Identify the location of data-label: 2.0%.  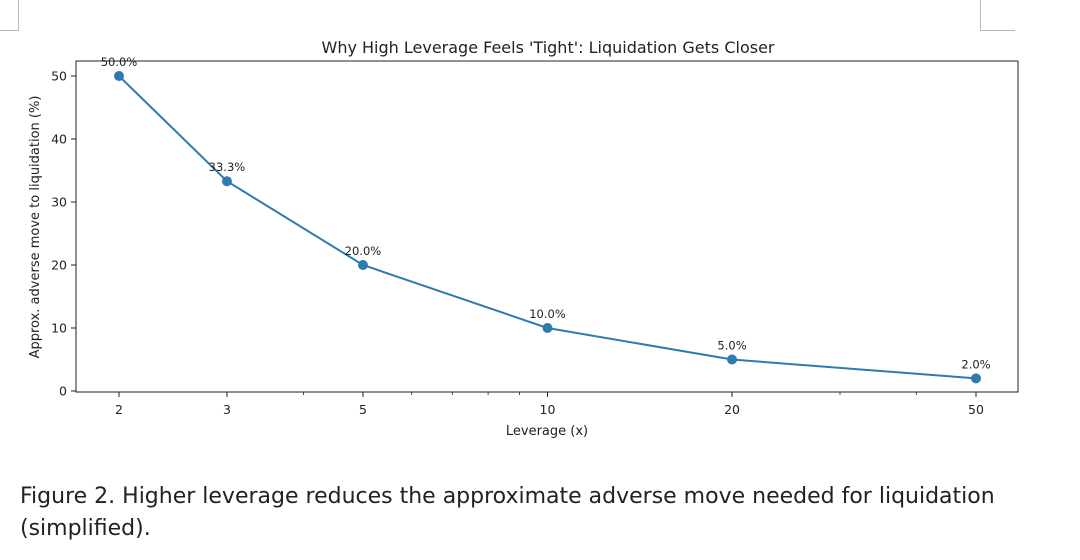
(975, 364).